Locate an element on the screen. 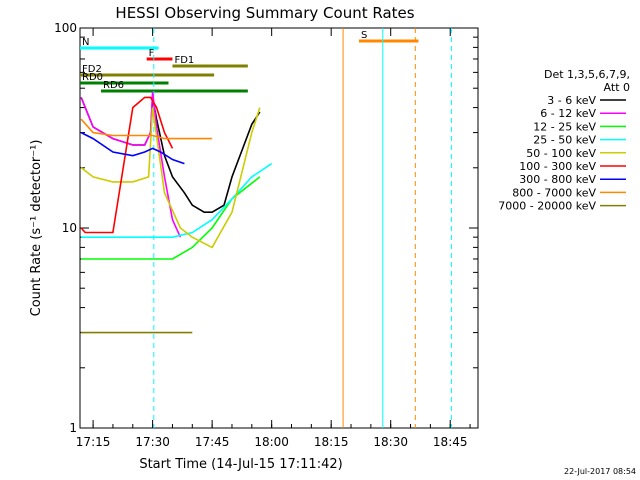  footer-date: 22-Jul-2017 08:54 is located at coordinates (600, 471).